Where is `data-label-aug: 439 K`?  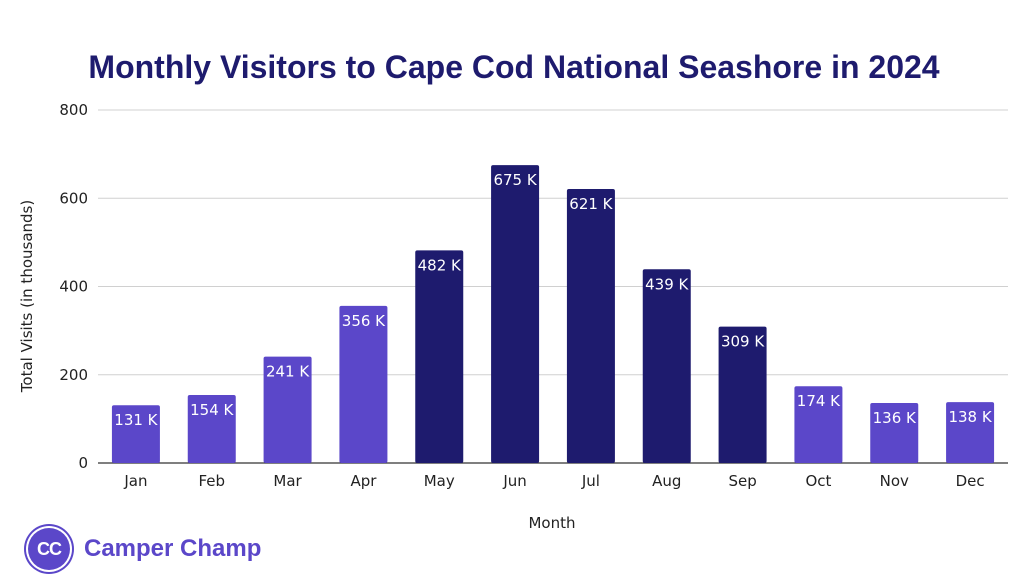 data-label-aug: 439 K is located at coordinates (667, 284).